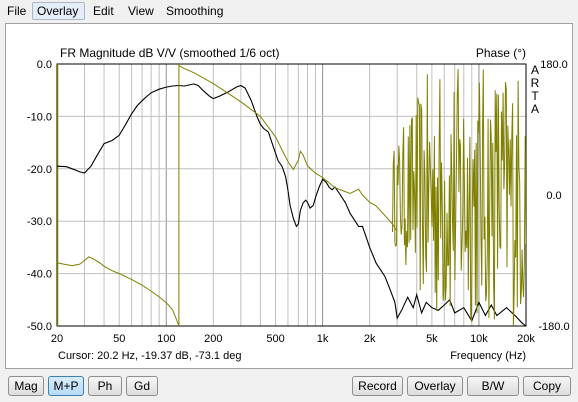  What do you see at coordinates (370, 339) in the screenshot?
I see `x-tick-label: 2k` at bounding box center [370, 339].